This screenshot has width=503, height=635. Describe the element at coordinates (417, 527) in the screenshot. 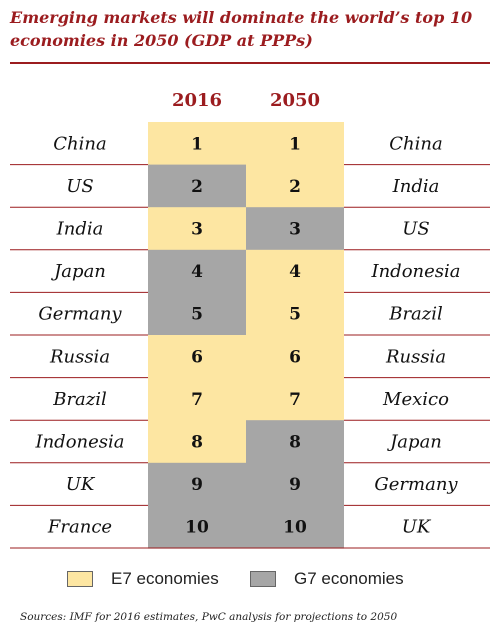

I see `country-2050: UK` at that location.